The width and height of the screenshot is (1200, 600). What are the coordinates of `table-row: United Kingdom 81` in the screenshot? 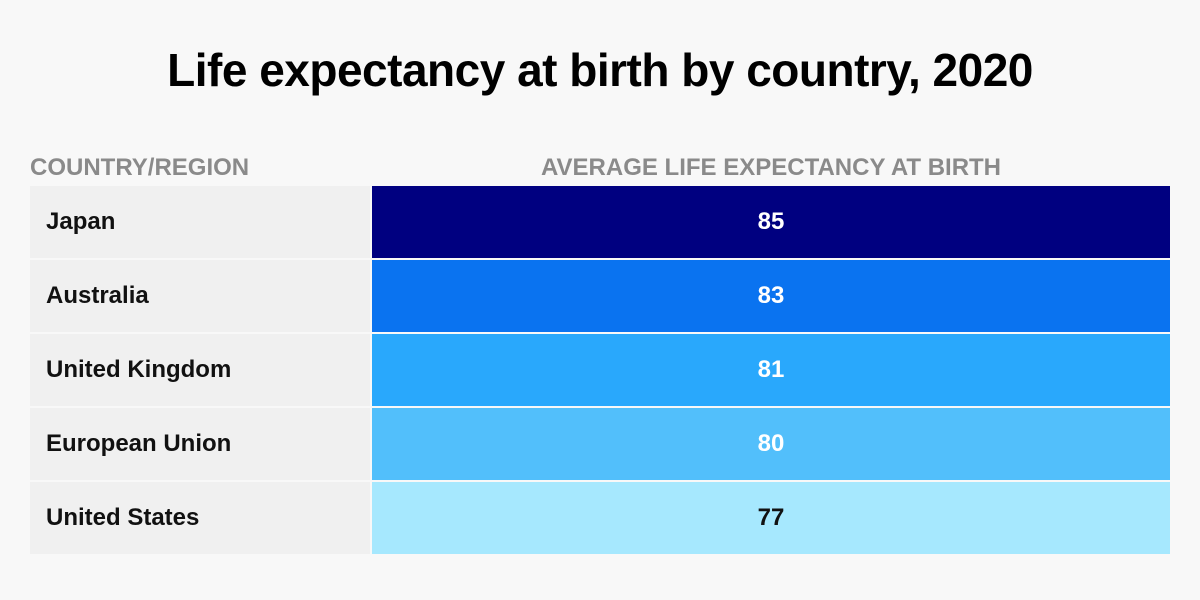 It's located at (600, 370).